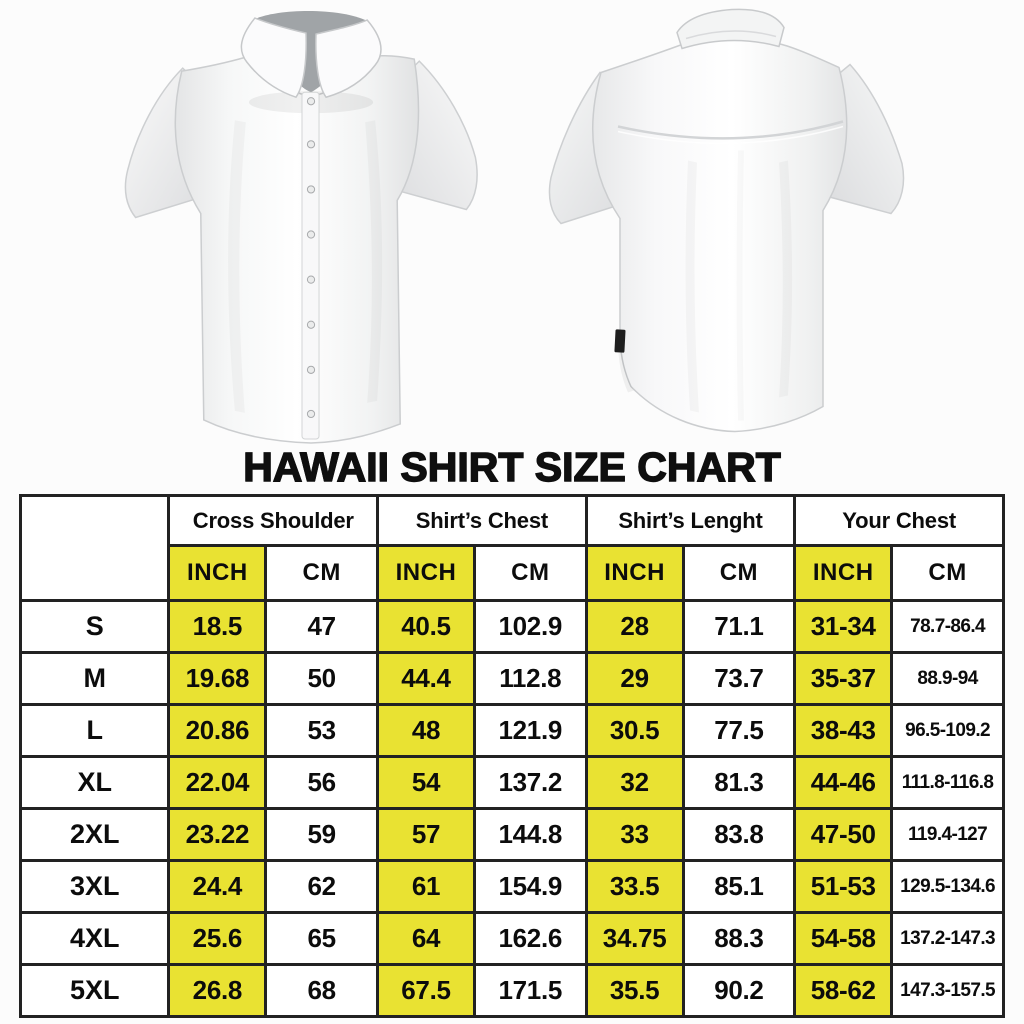 The image size is (1024, 1024). I want to click on unit-header-cm-4: CM, so click(947, 573).